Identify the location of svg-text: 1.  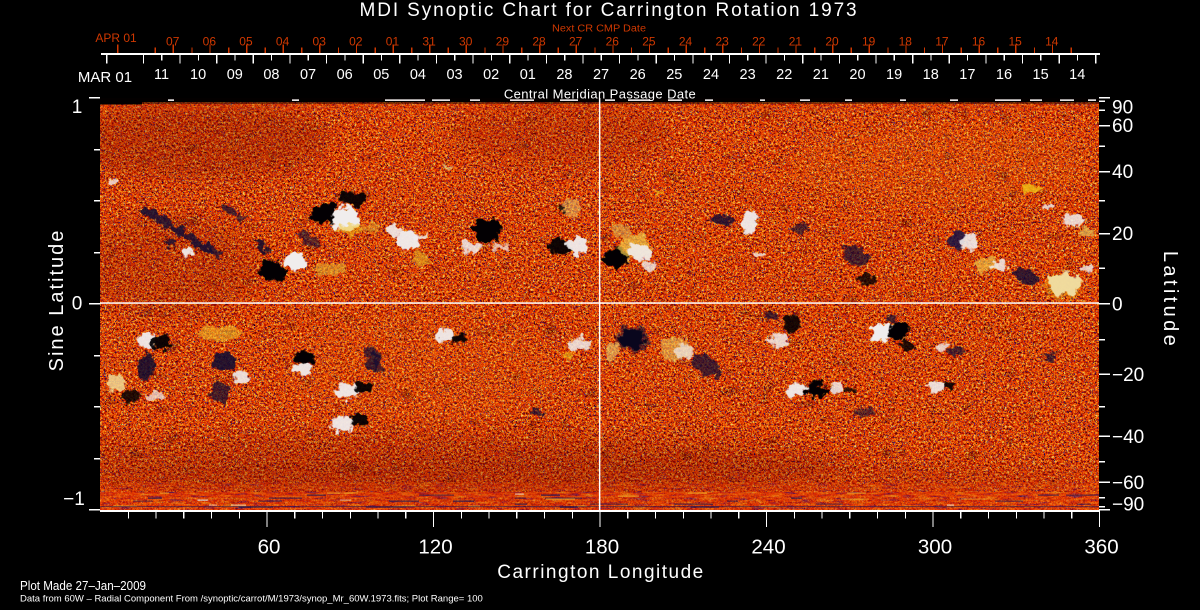
(77, 107).